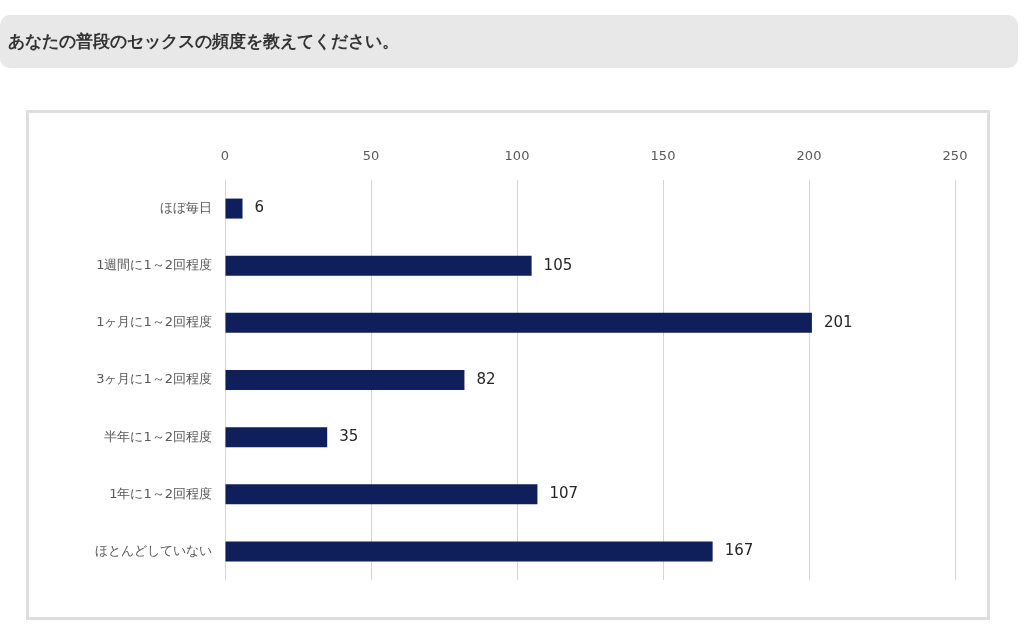  I want to click on y-tick-label: ほとんどしていない, so click(153, 550).